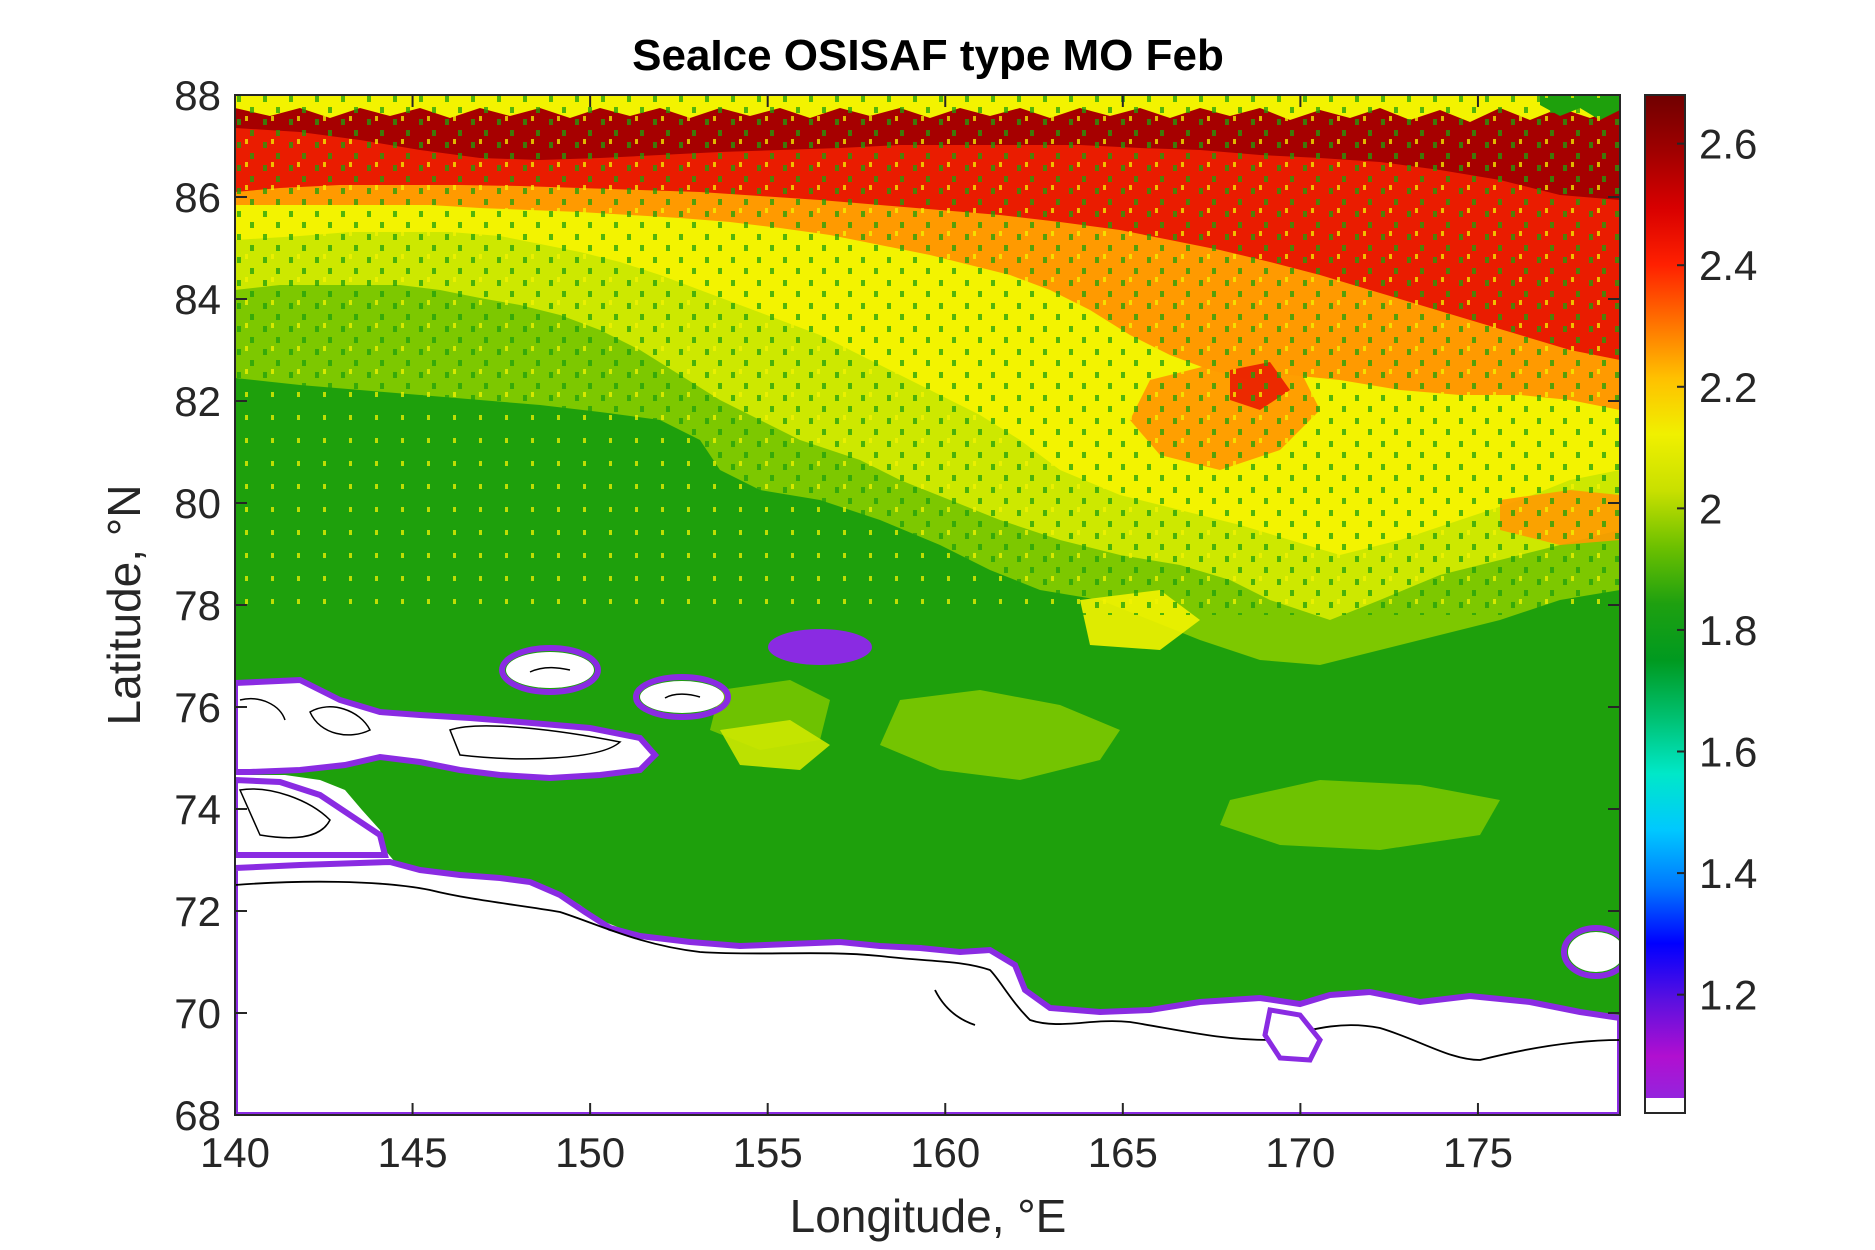 The height and width of the screenshot is (1250, 1875). What do you see at coordinates (197, 197) in the screenshot?
I see `y-tick-label: 86` at bounding box center [197, 197].